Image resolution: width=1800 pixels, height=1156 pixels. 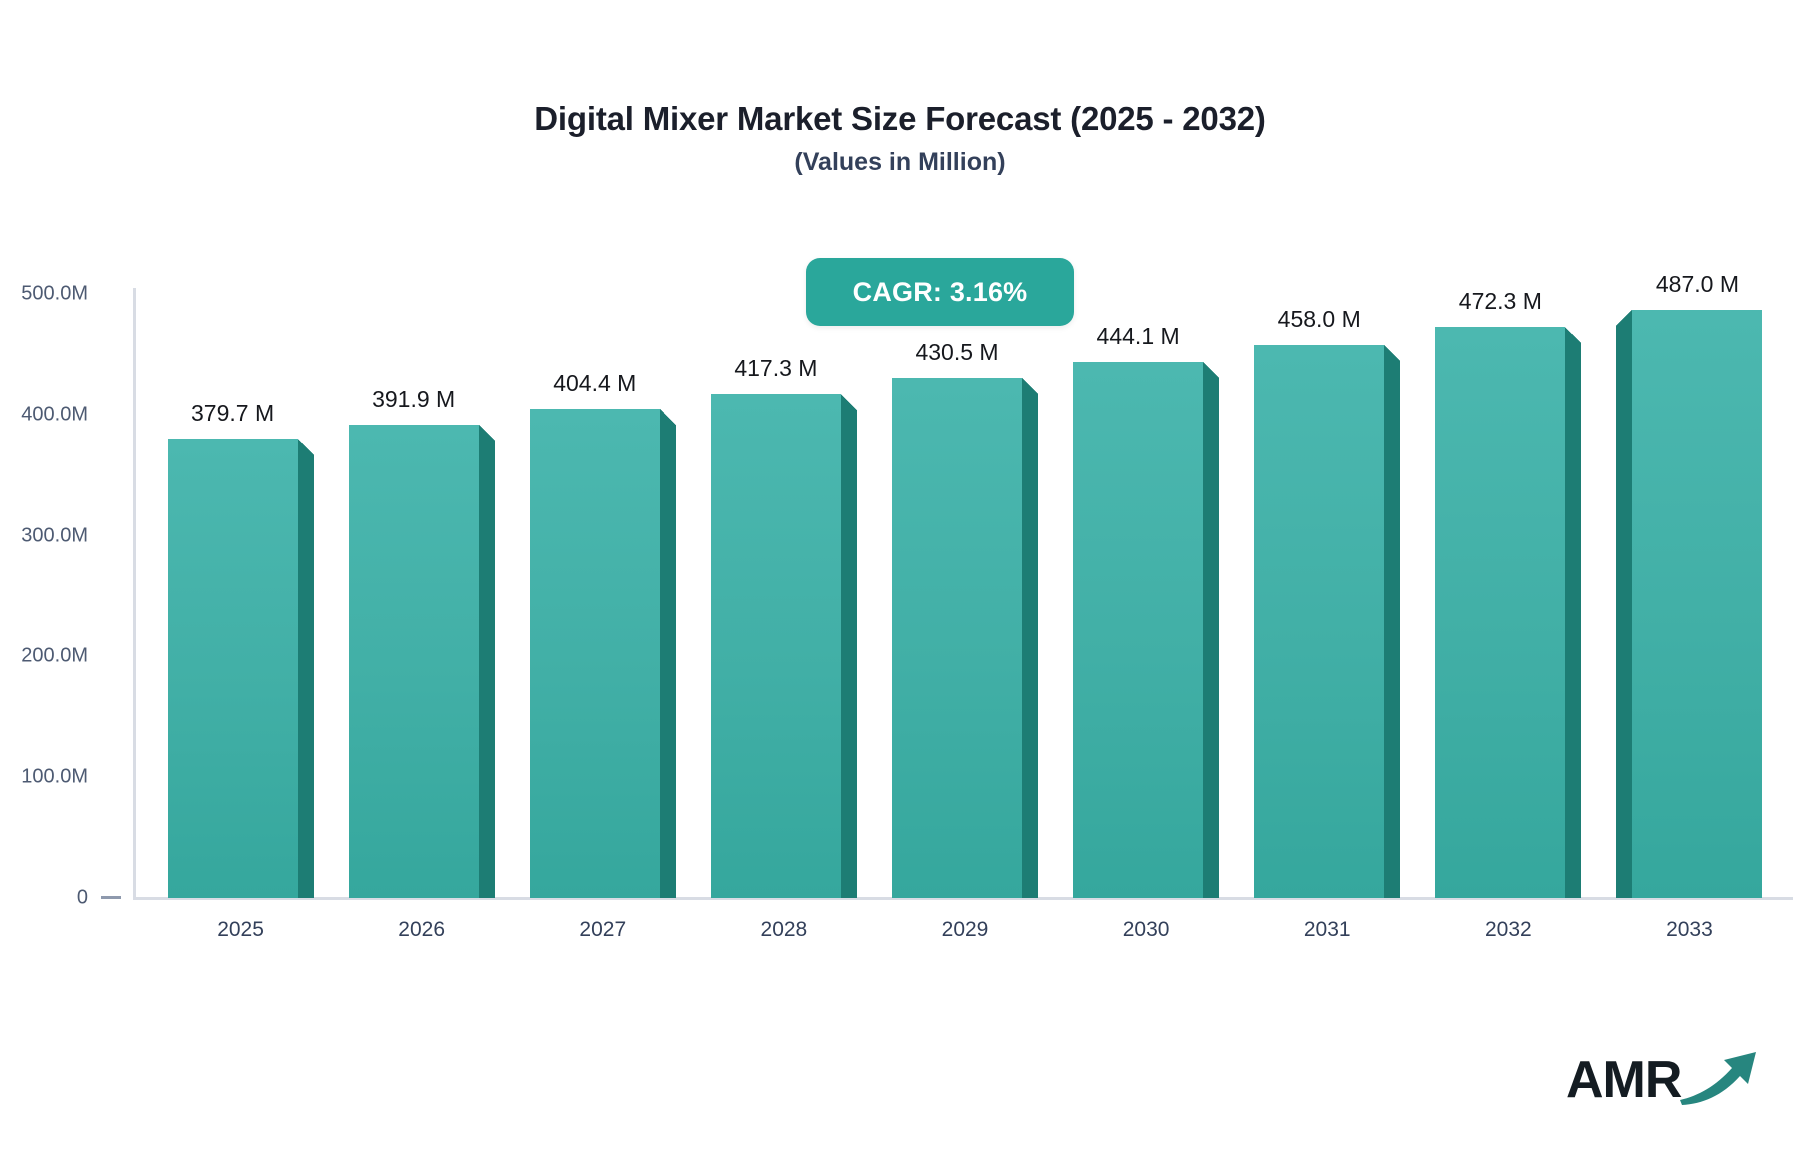 I want to click on bar: 379.7 M, so click(x=240, y=649).